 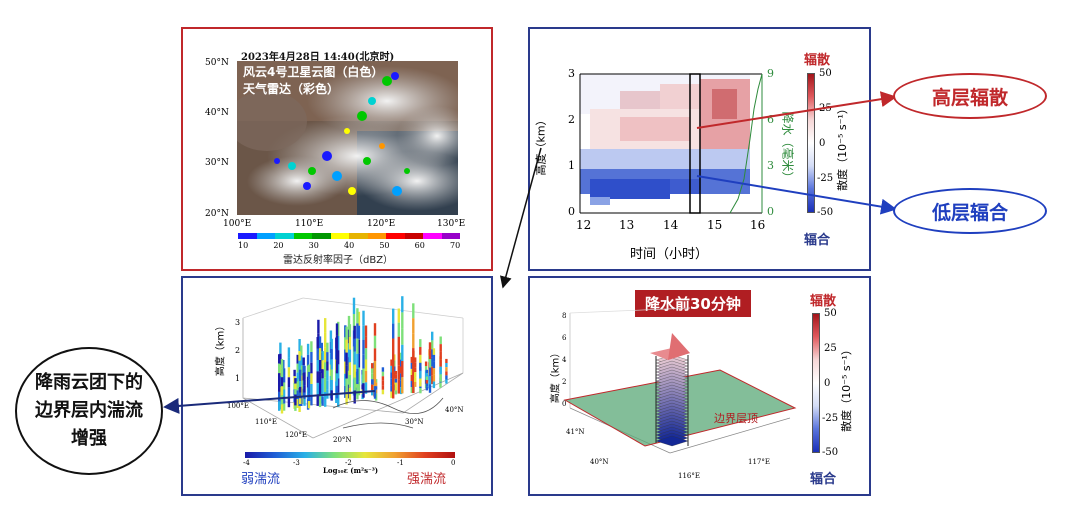 I want to click on colorbar-tick: 30, so click(x=313, y=245).